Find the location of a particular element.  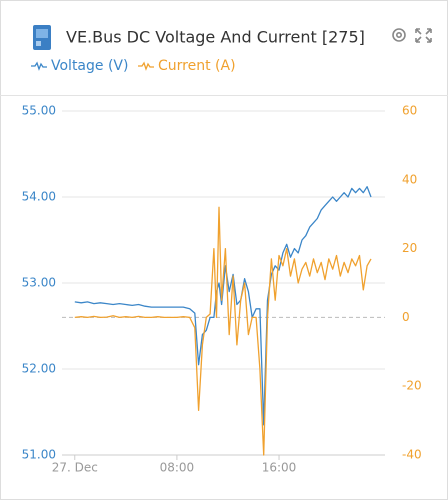

y2-tick-label: 60 is located at coordinates (409, 111).